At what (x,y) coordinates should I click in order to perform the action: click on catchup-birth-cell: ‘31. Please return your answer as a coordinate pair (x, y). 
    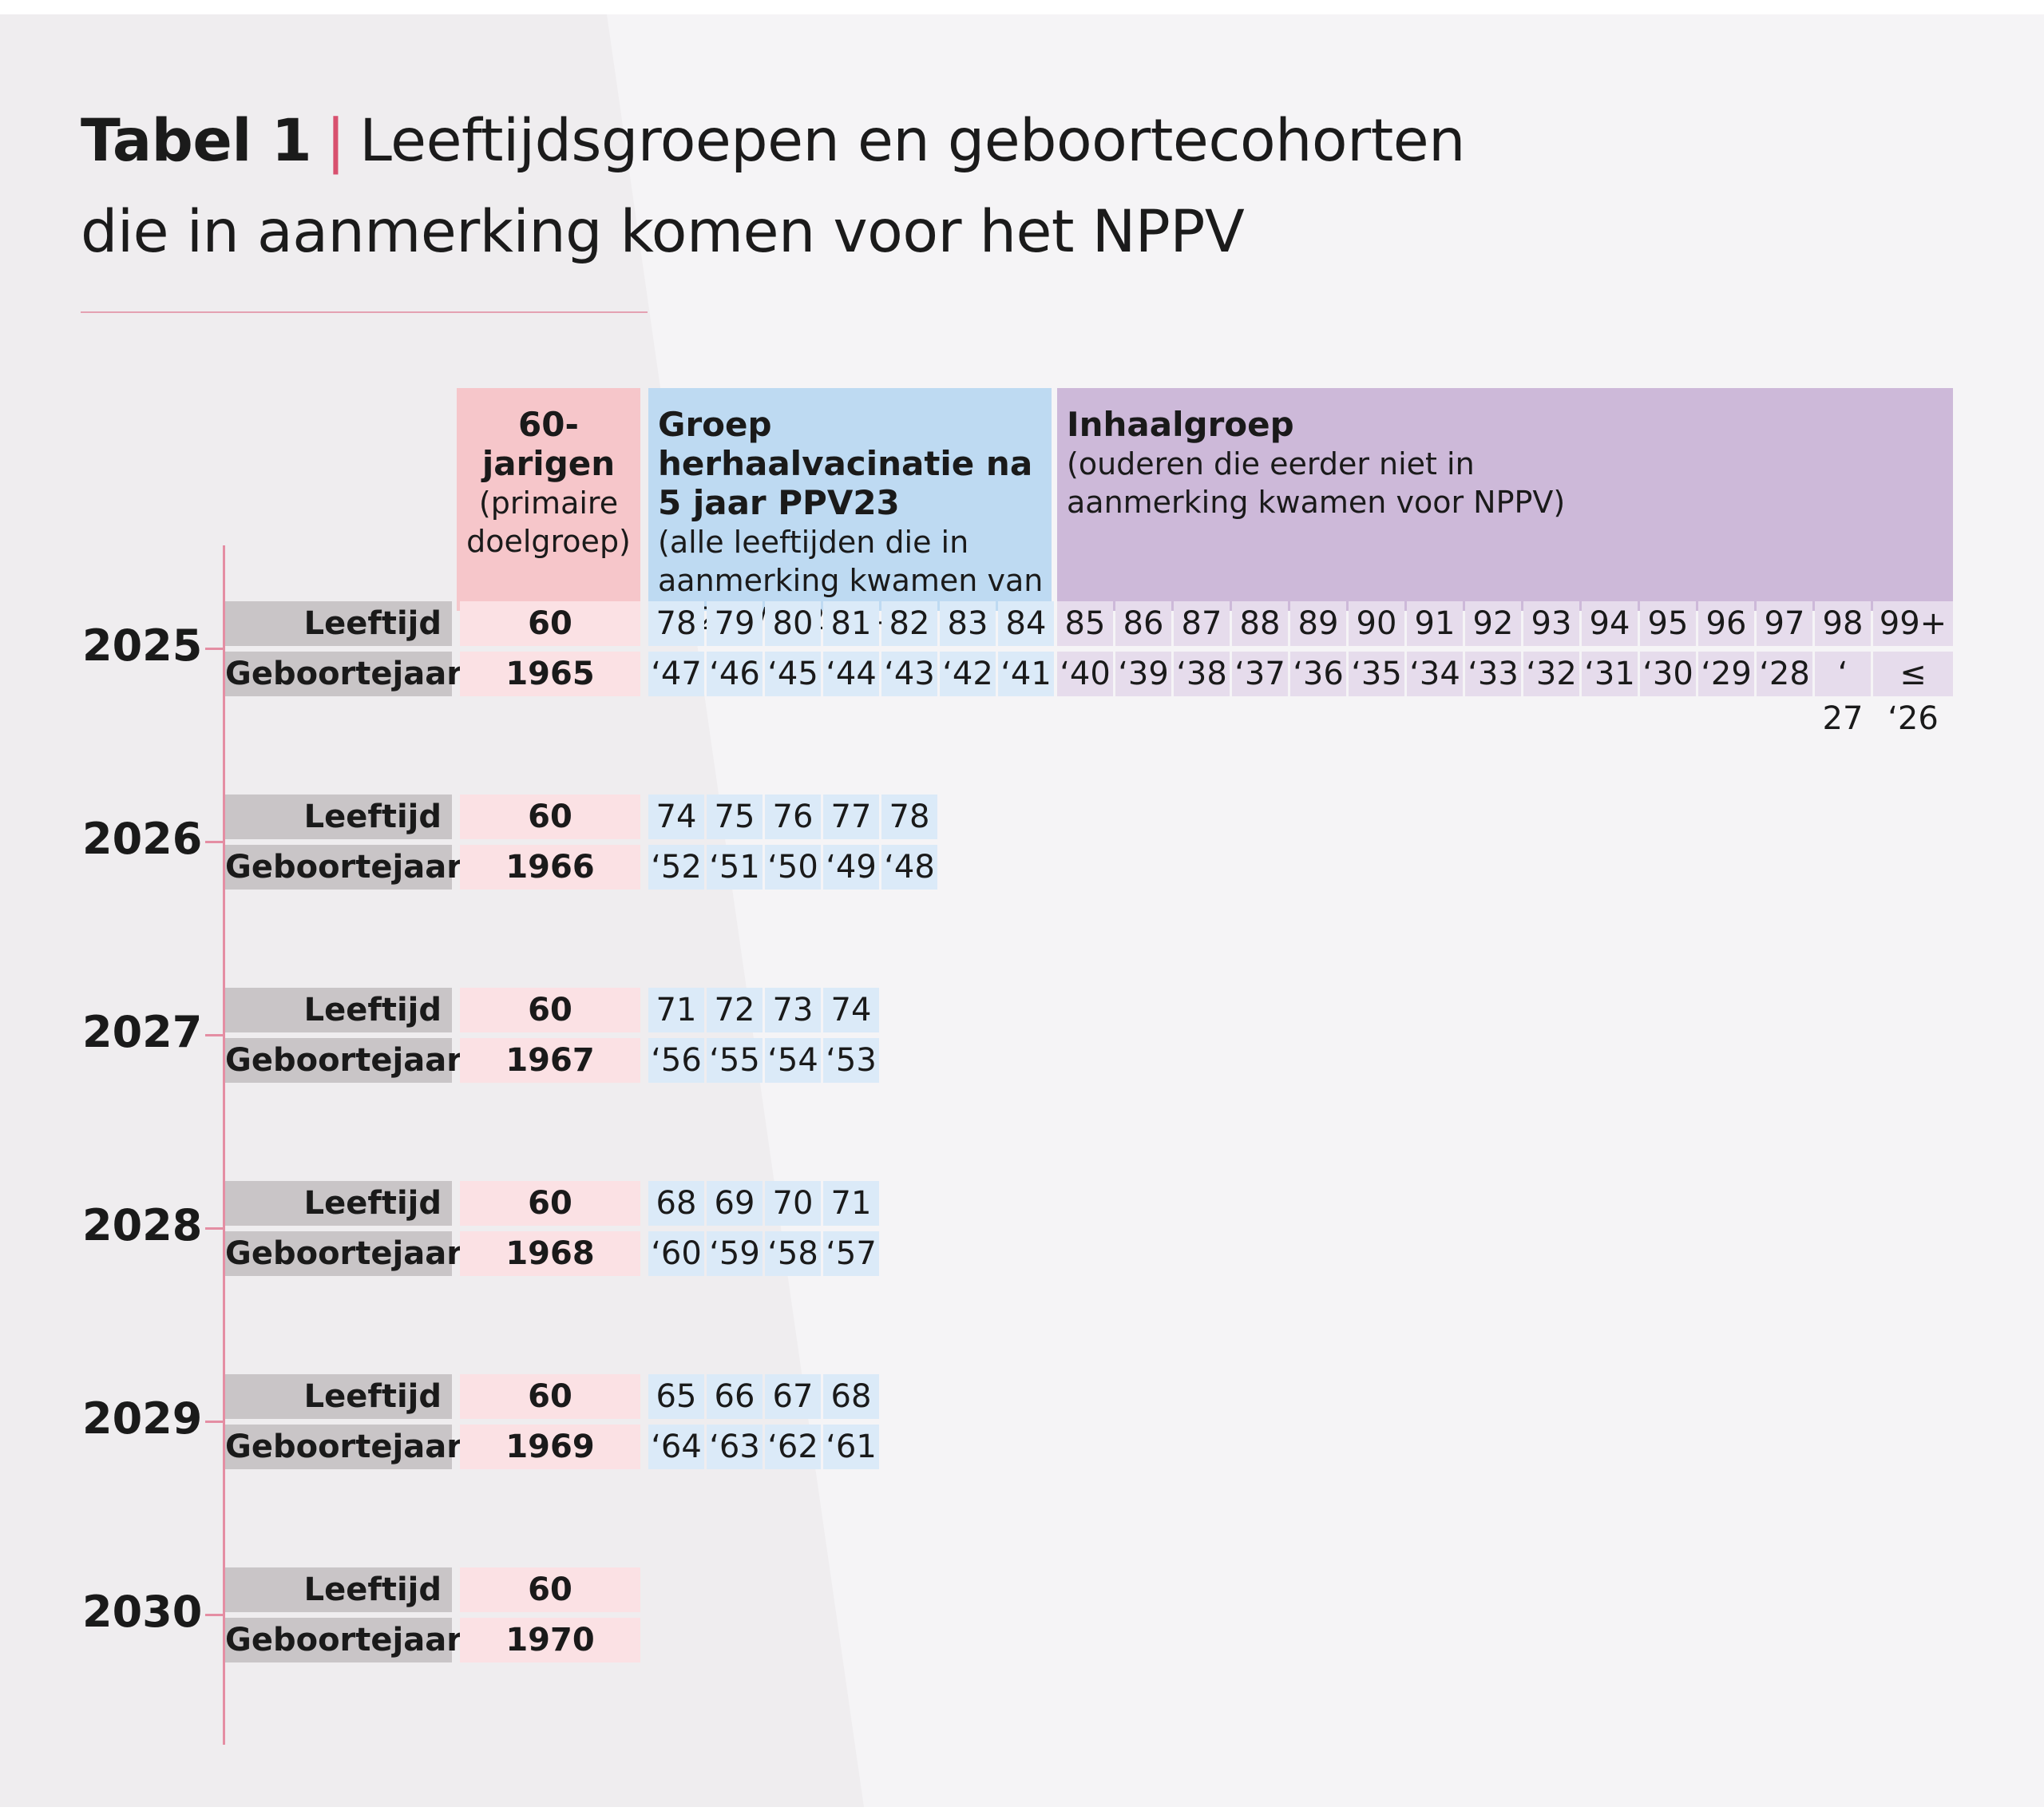
    Looking at the image, I should click on (1610, 674).